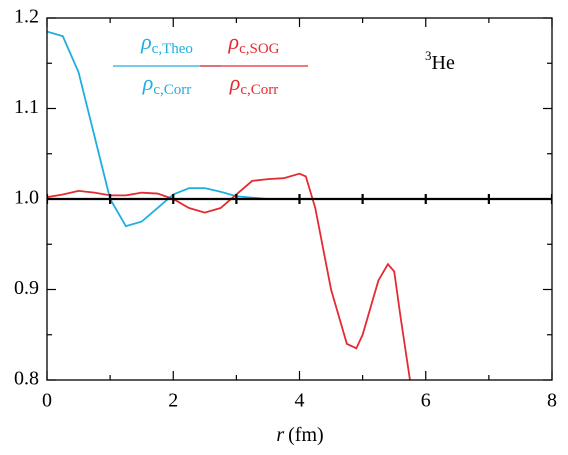 This screenshot has height=455, width=568. I want to click on x-axis-label: r (fm), so click(299, 435).